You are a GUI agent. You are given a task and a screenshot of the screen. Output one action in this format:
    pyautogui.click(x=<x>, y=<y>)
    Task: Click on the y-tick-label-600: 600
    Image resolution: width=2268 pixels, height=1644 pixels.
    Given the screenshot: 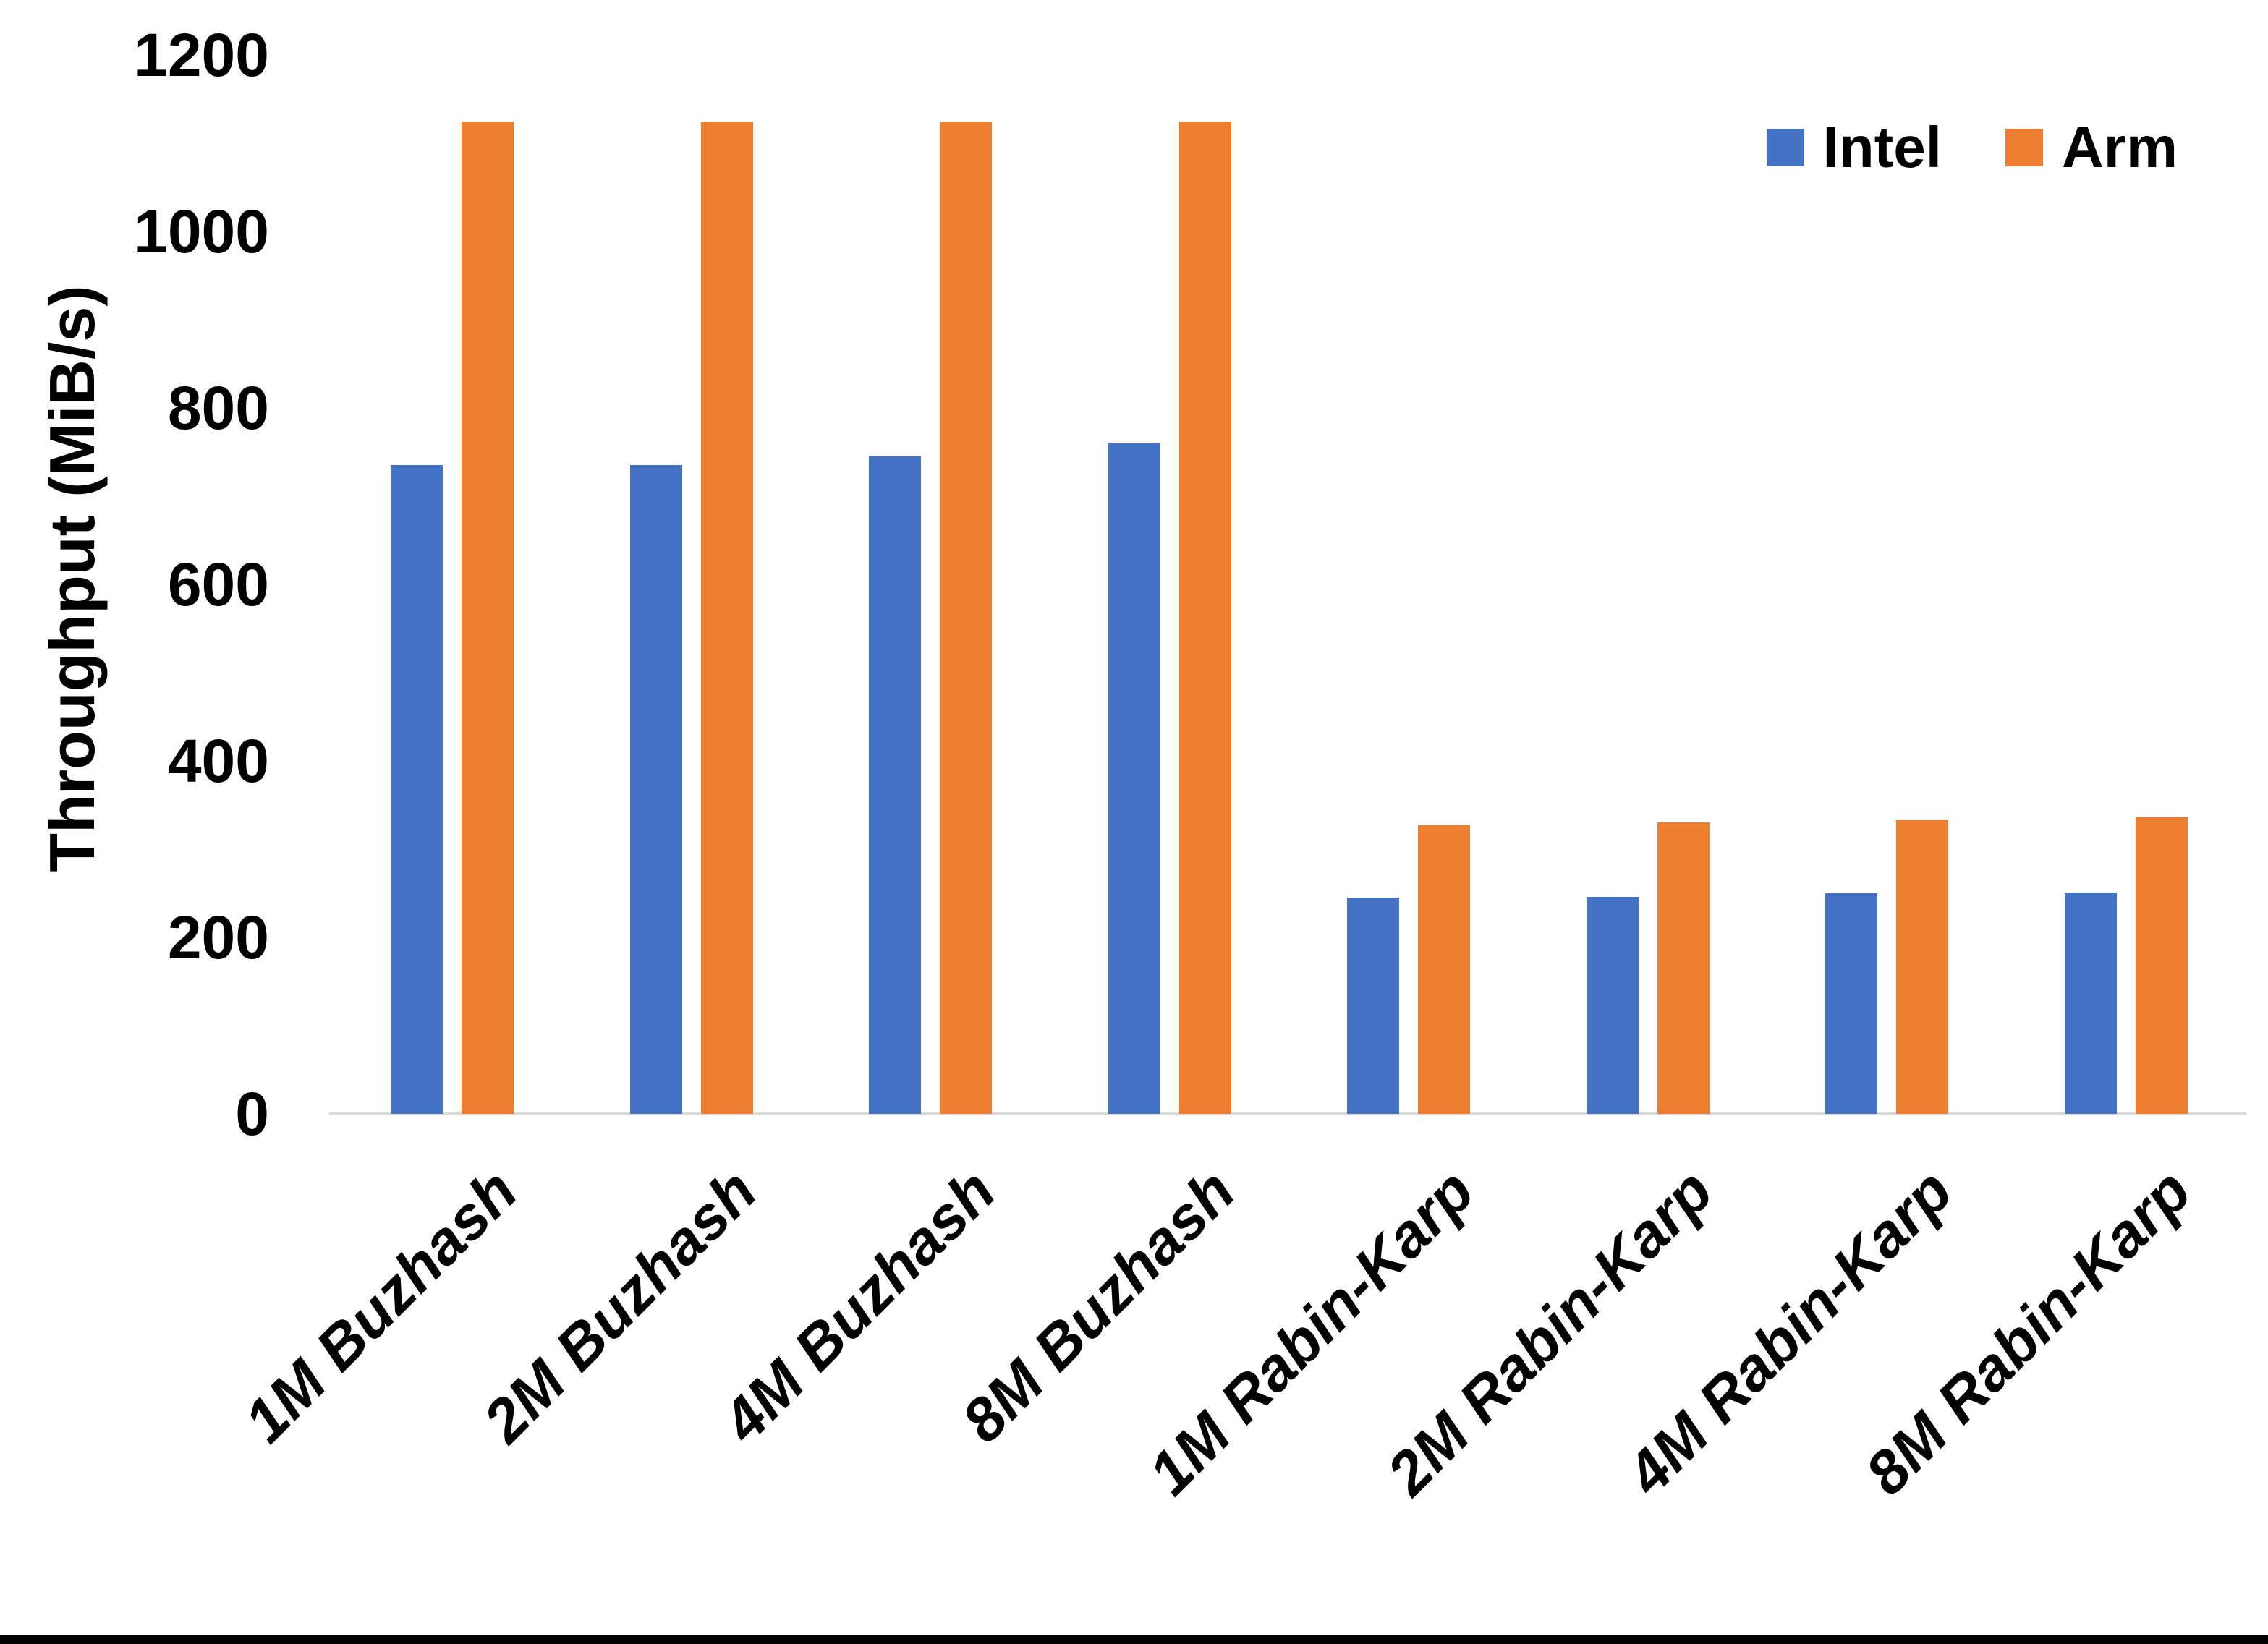 What is the action you would take?
    pyautogui.click(x=218, y=584)
    